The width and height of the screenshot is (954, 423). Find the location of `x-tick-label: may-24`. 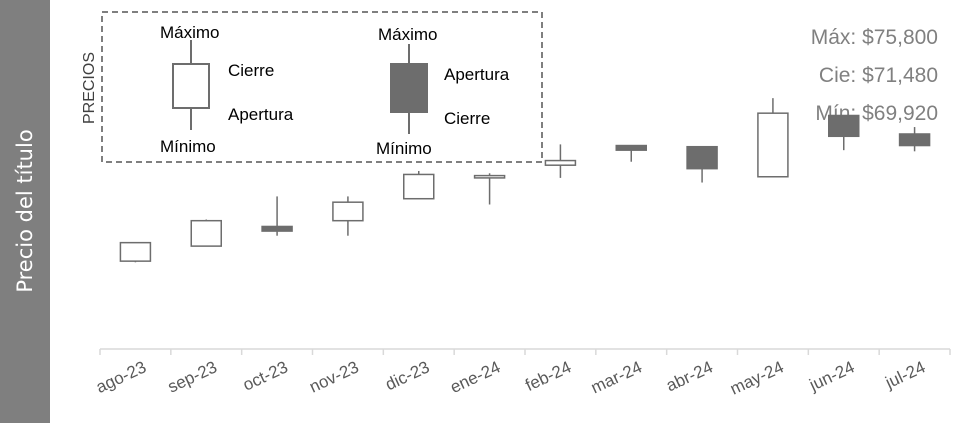

x-tick-label: may-24 is located at coordinates (756, 377).